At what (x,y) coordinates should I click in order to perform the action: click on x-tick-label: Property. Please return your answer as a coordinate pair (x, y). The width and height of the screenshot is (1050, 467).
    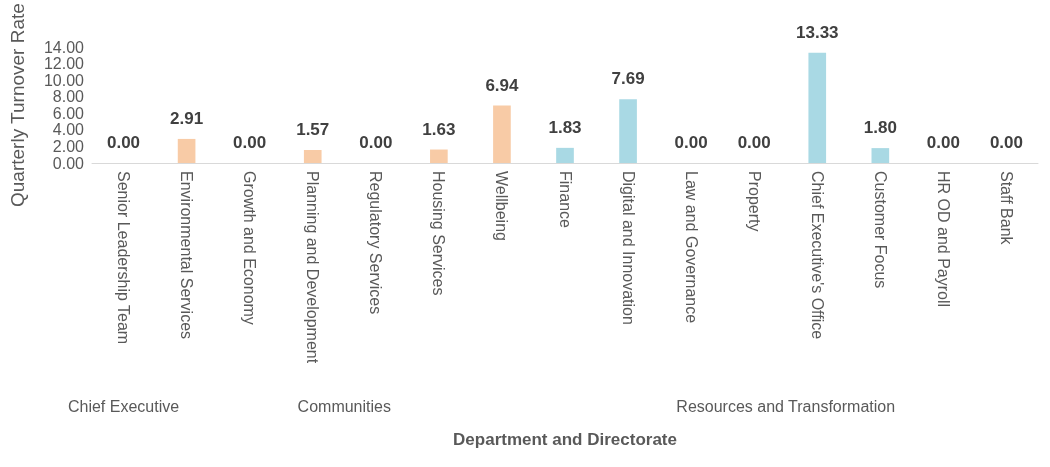
    Looking at the image, I should click on (754, 201).